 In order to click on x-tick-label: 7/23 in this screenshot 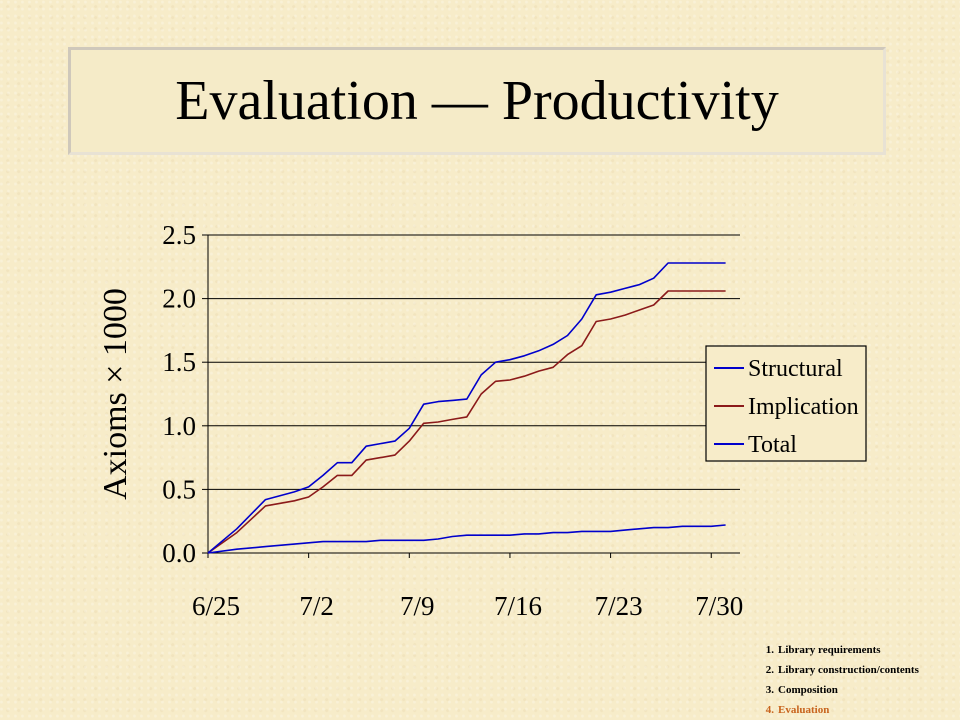, I will do `click(619, 606)`.